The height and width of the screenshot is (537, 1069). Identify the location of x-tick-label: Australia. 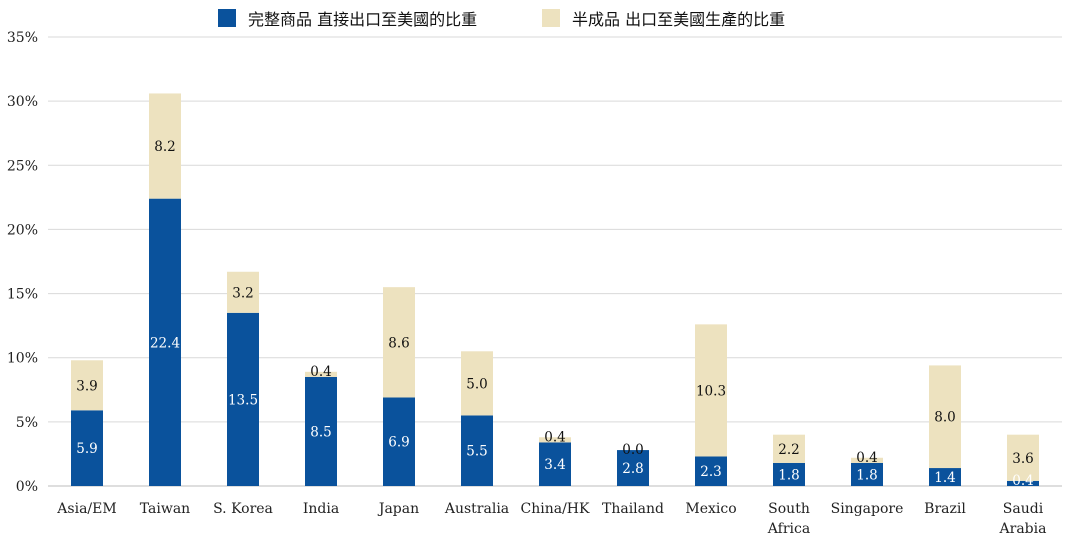
(476, 509).